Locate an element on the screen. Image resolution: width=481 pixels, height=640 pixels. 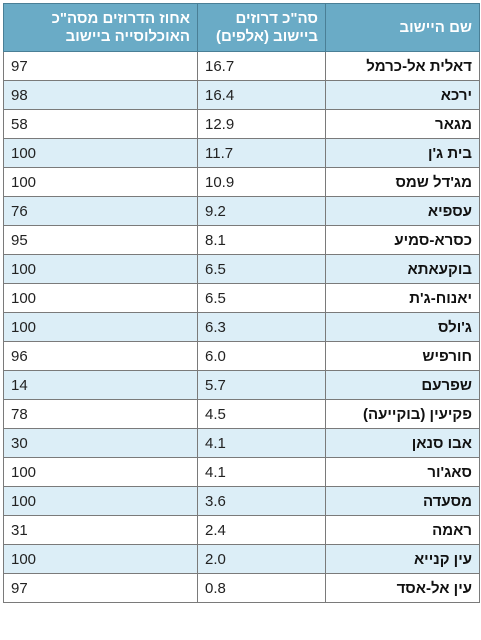
druze-total-cell: 12.9 is located at coordinates (261, 124).